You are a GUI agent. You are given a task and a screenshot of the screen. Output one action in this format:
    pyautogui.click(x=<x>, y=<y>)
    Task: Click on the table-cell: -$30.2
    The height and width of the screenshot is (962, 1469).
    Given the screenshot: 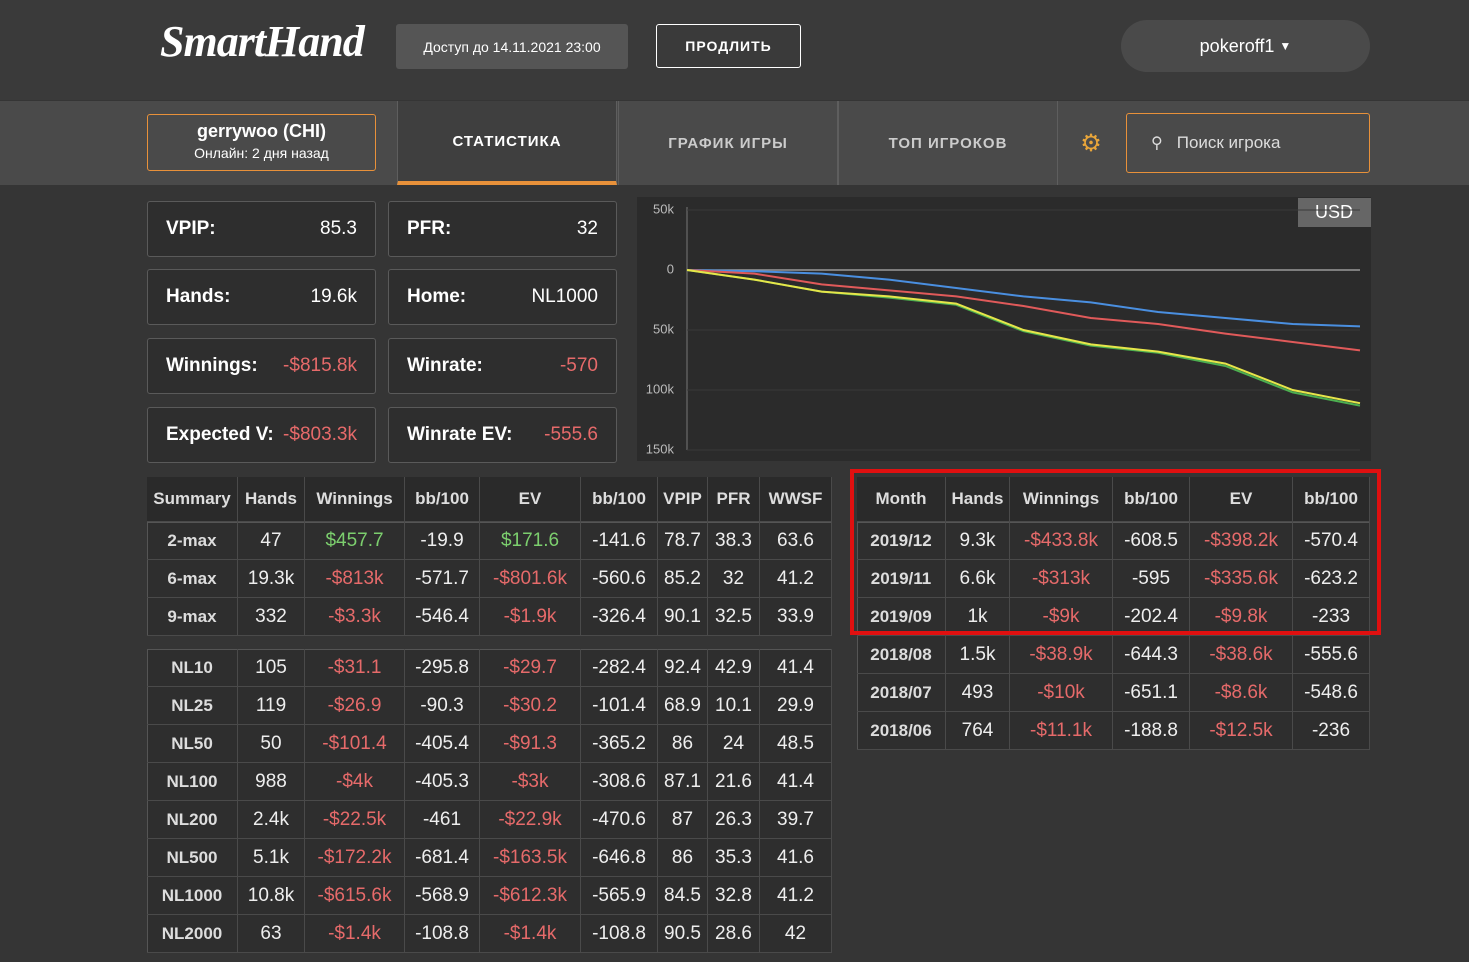 What is the action you would take?
    pyautogui.click(x=530, y=706)
    